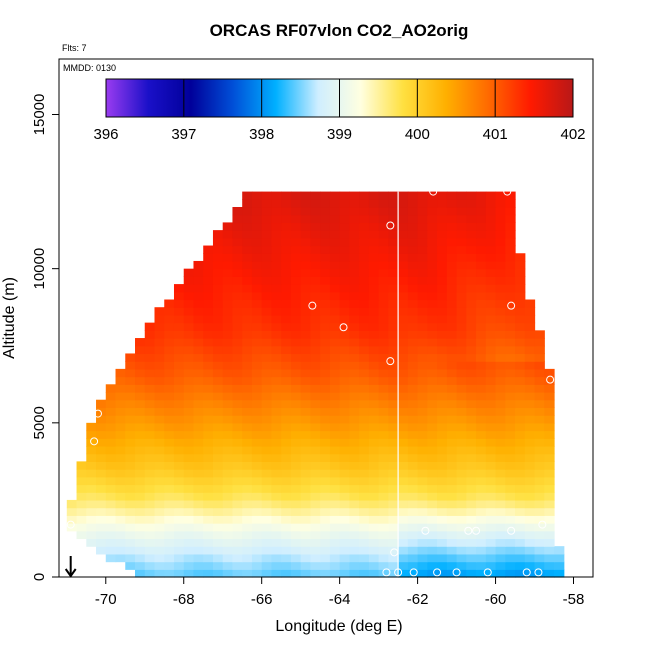  I want to click on x-tick-label: -68, so click(184, 599).